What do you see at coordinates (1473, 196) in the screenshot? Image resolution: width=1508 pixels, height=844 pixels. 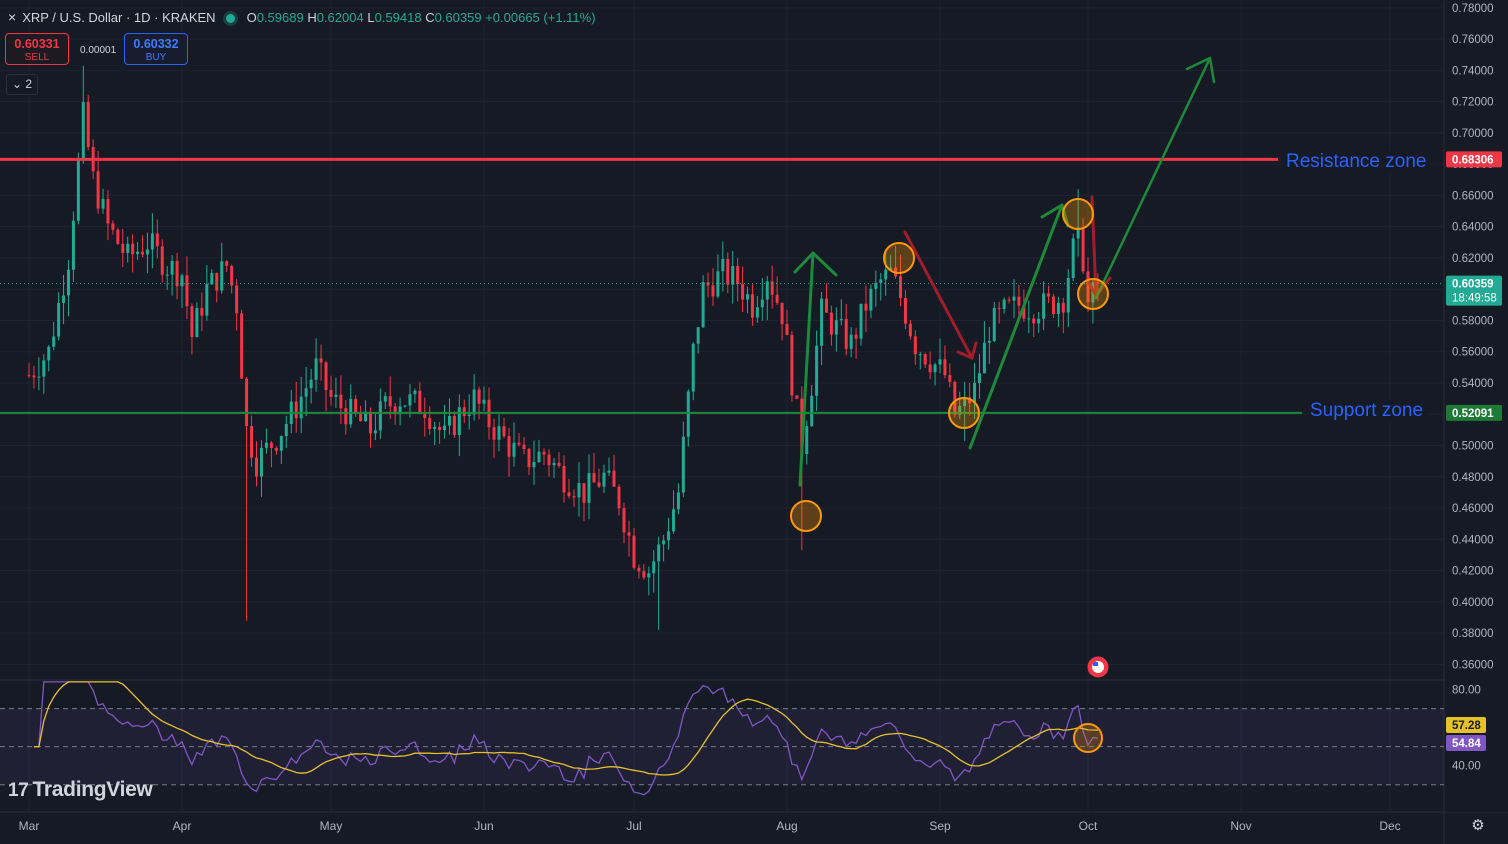 I see `price-tick-label: 0.66000` at bounding box center [1473, 196].